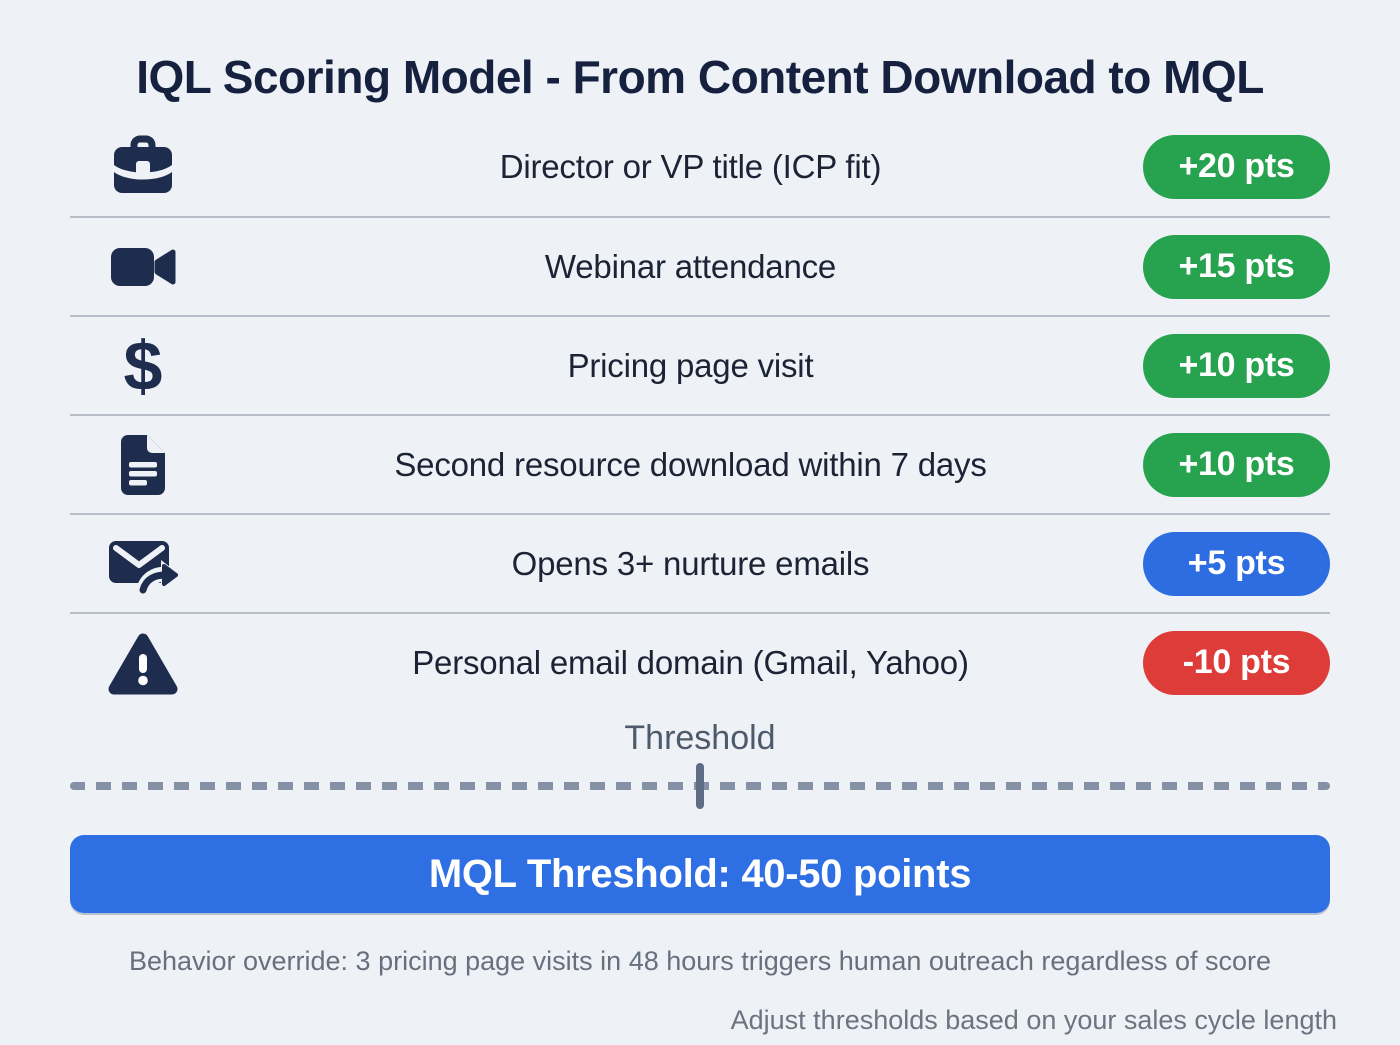  What do you see at coordinates (1236, 662) in the screenshot?
I see `points-badge: -10 pts` at bounding box center [1236, 662].